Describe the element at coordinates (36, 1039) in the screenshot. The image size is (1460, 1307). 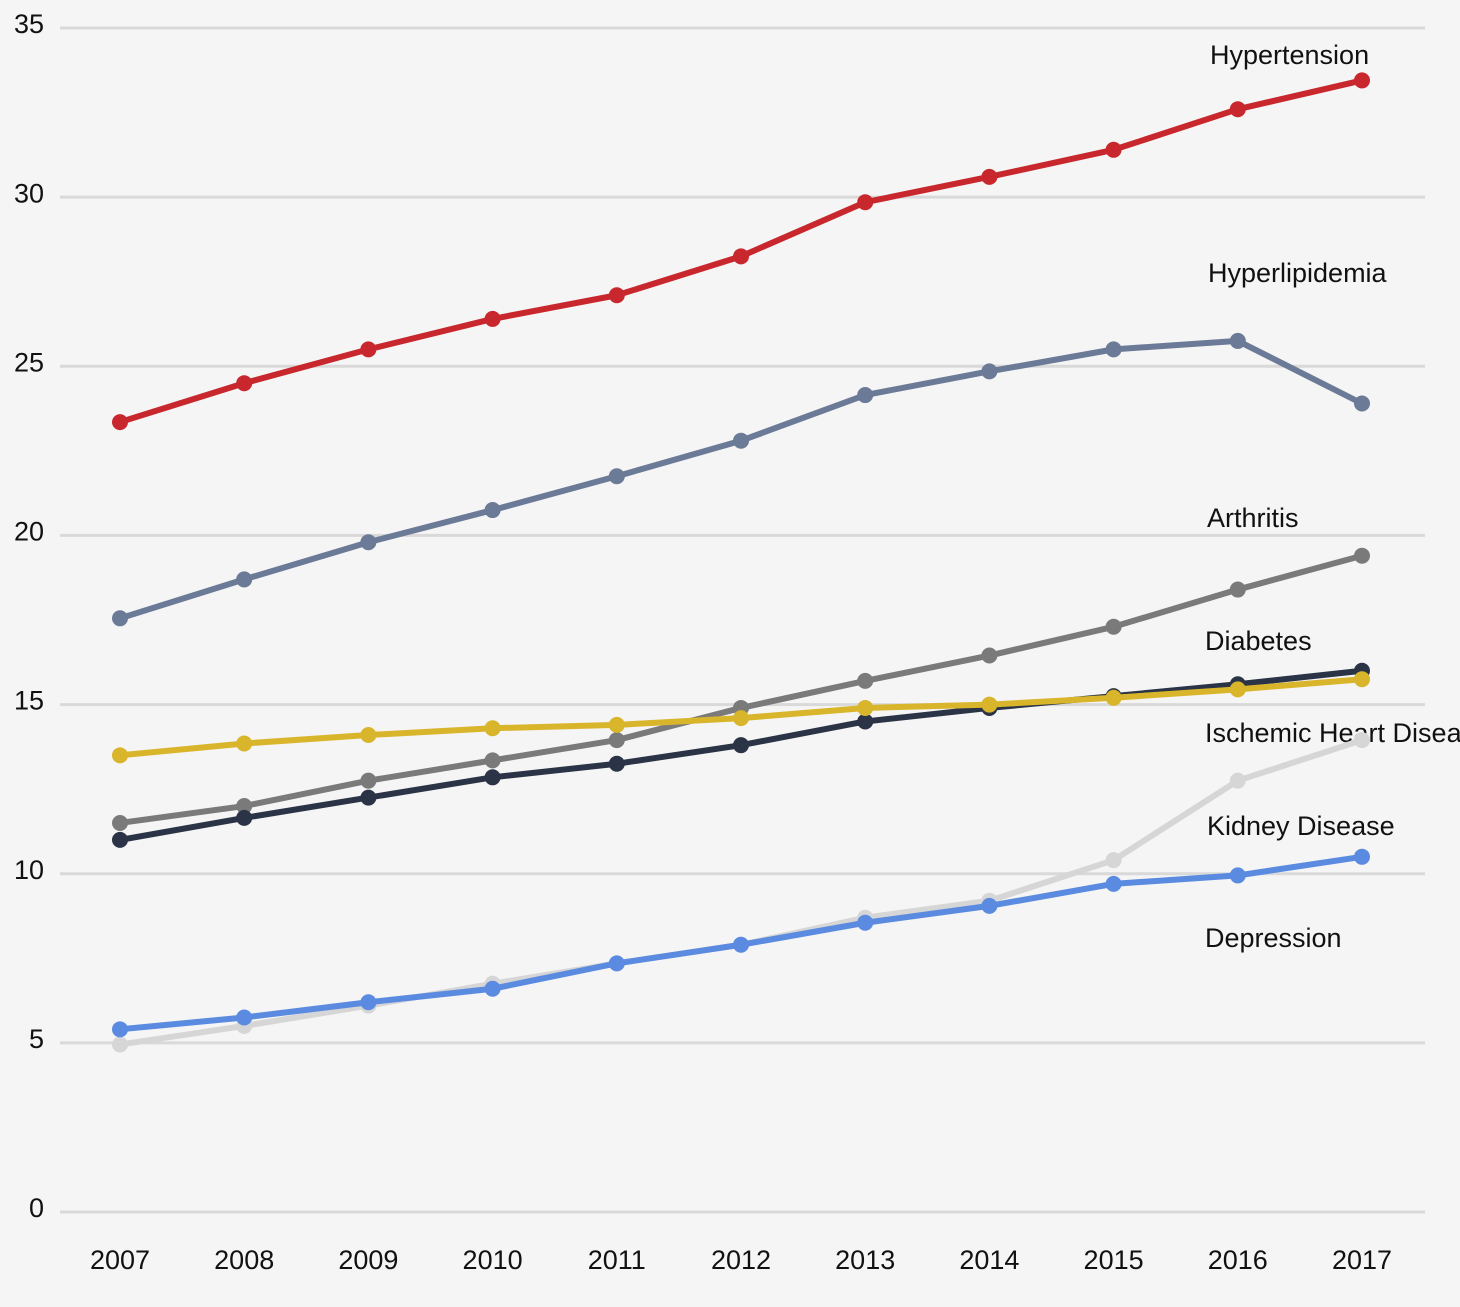
I see `y-tick-label: 5` at that location.